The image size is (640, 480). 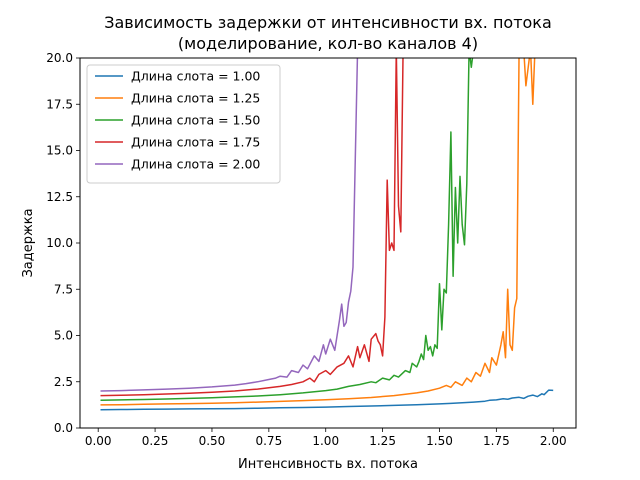 What do you see at coordinates (63, 382) in the screenshot?
I see `y-tick-label: 2.5` at bounding box center [63, 382].